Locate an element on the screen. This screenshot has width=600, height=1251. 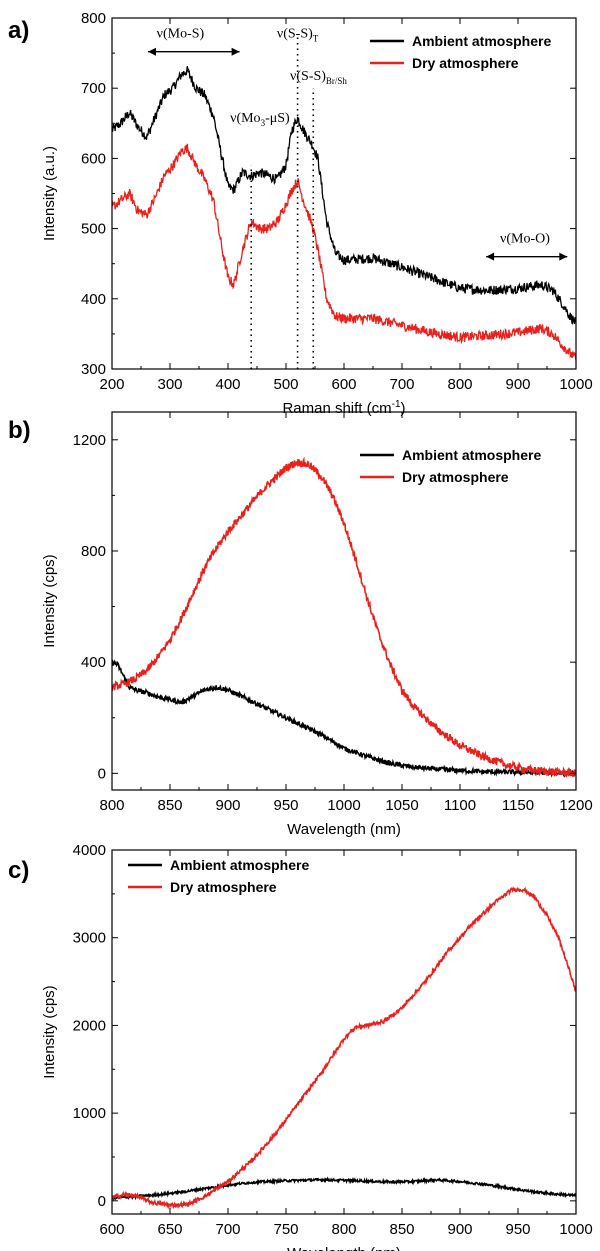
x-axis-title-main: Raman shift (cm is located at coordinates (336, 408).